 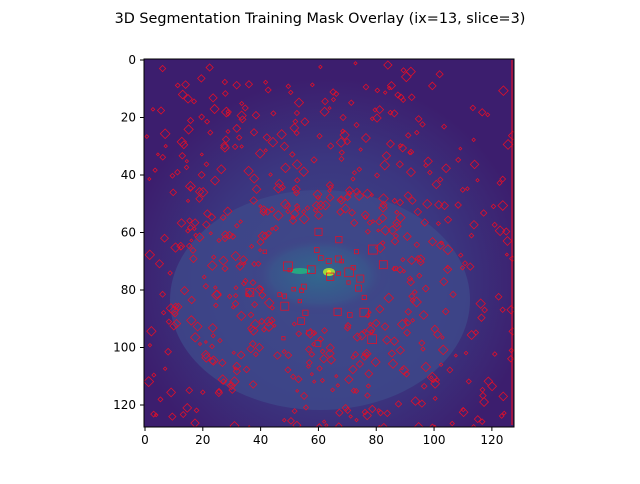 I want to click on x-axis: 0 20 40 60 80 100 120, so click(x=322, y=437).